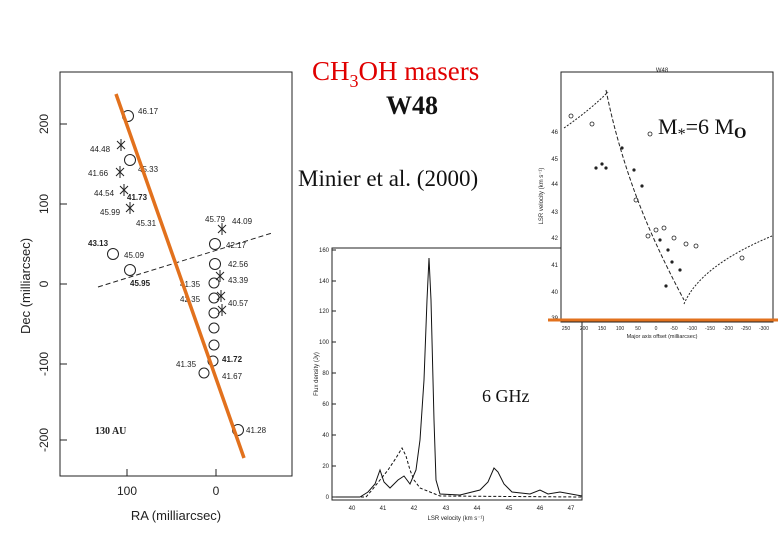 The image size is (780, 540). Describe the element at coordinates (566, 329) in the screenshot. I see `pv-xtick: 250` at that location.